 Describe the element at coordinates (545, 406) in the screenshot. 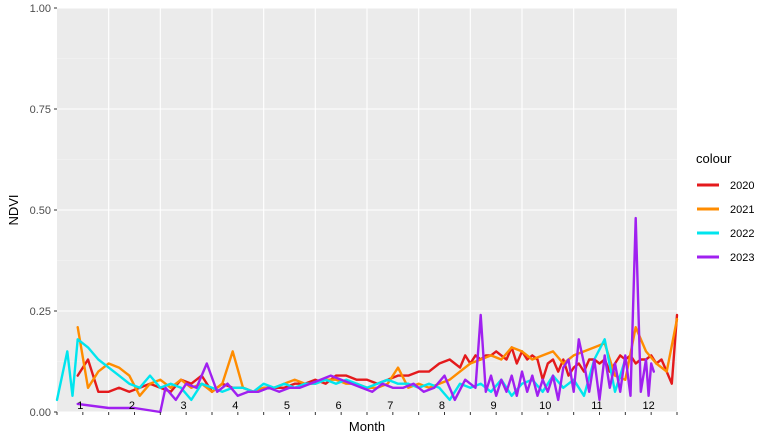

I see `month-label: 10` at that location.